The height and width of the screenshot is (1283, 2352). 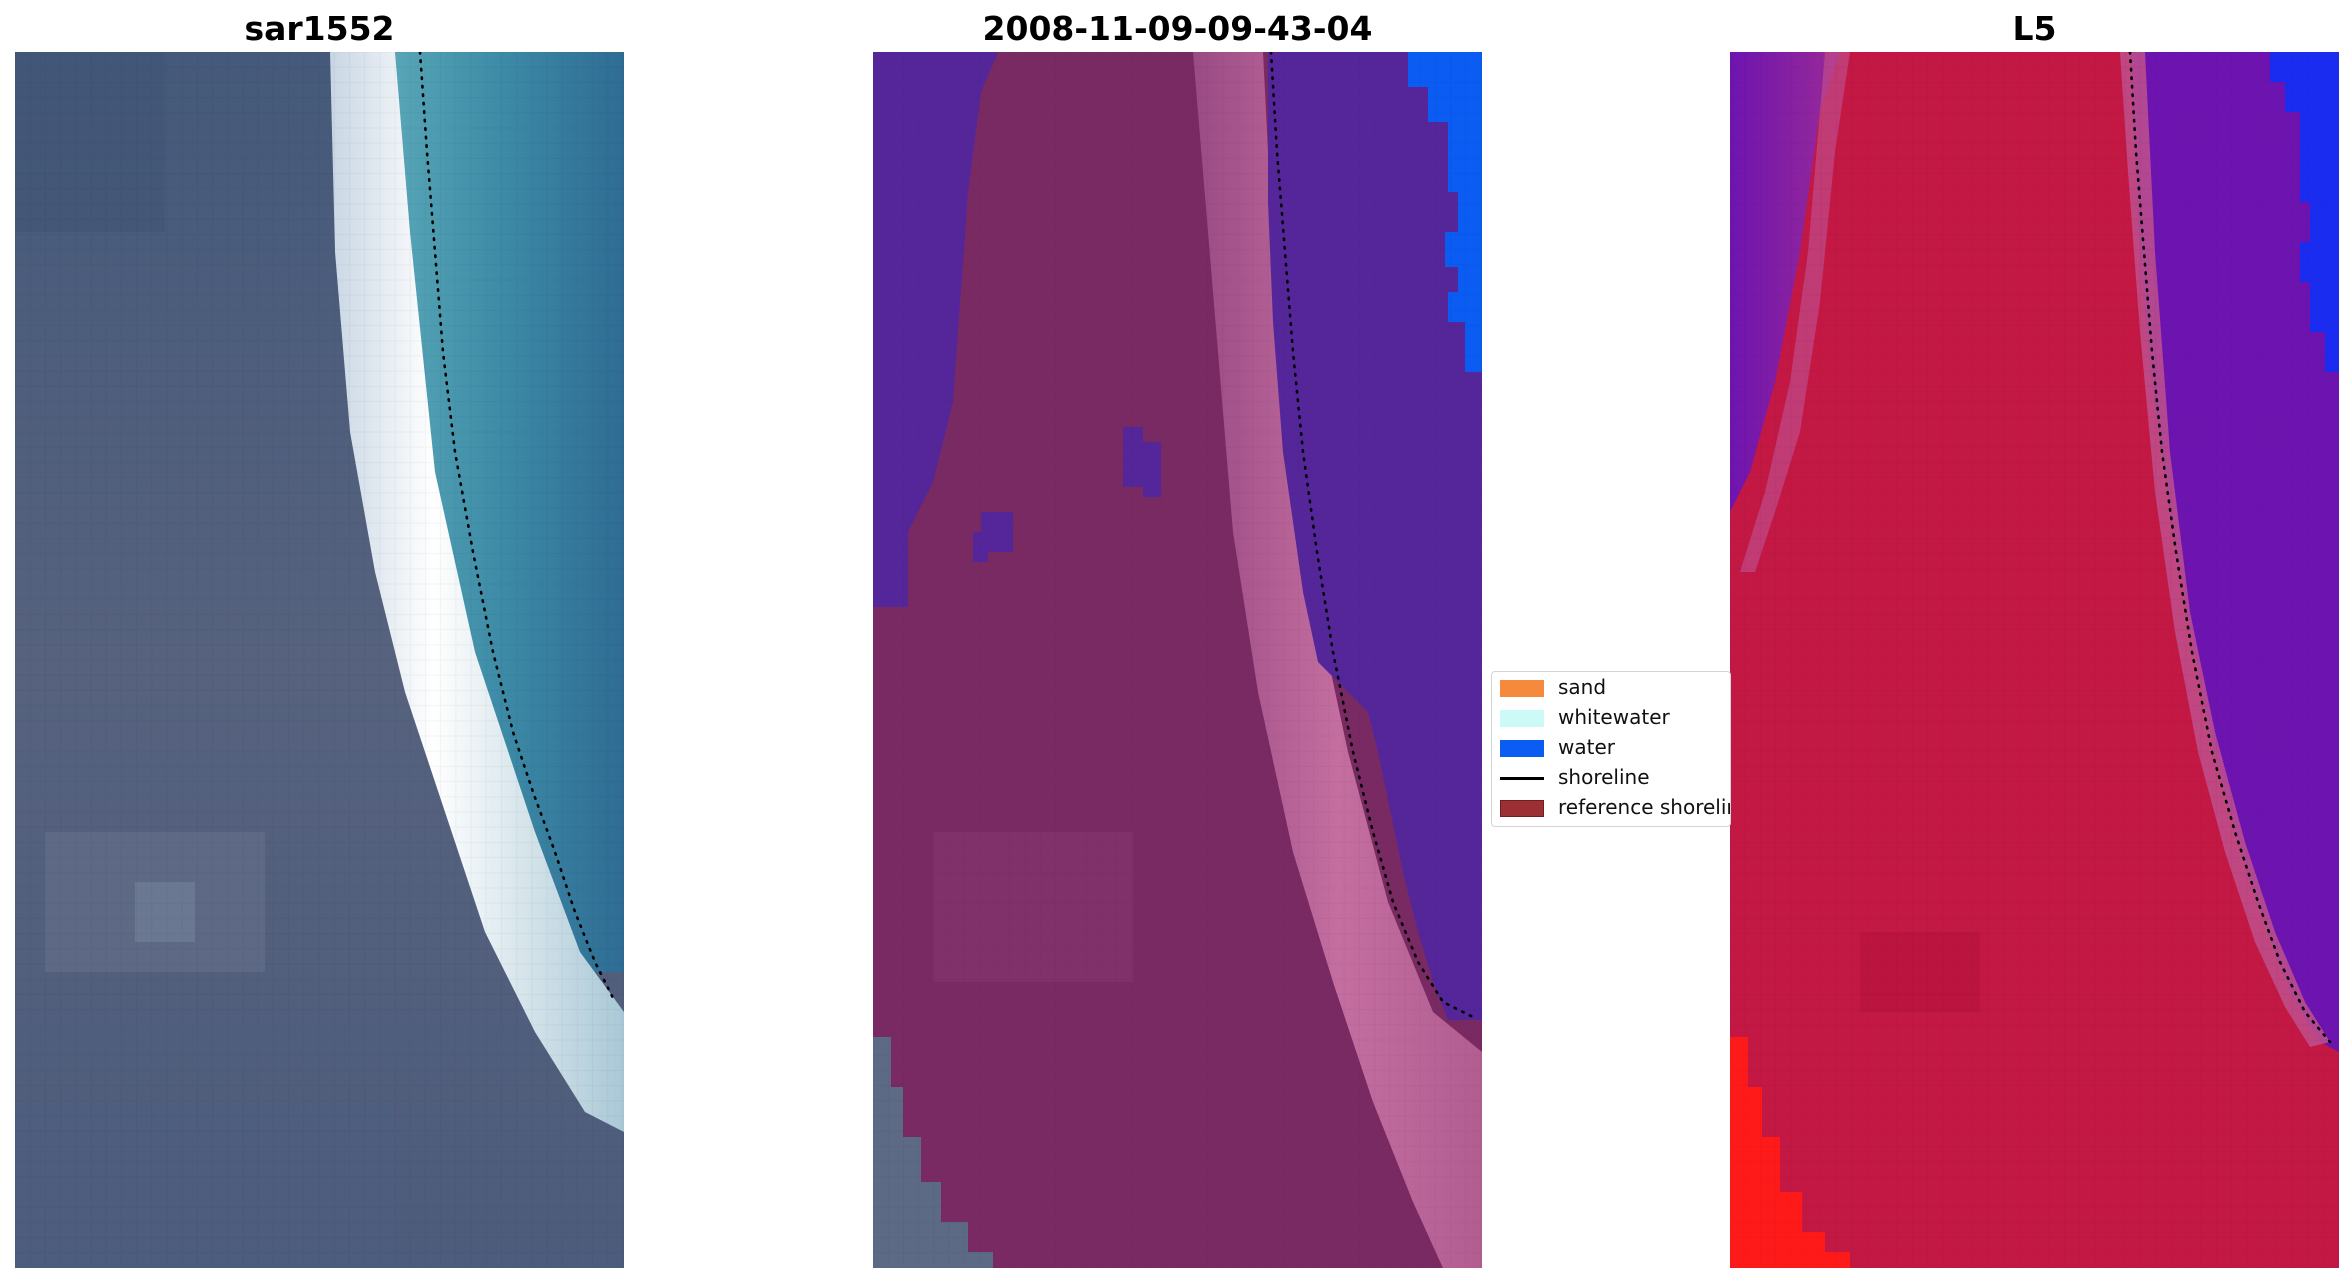 I want to click on panel-title-ndwi: L5, so click(x=2034, y=28).